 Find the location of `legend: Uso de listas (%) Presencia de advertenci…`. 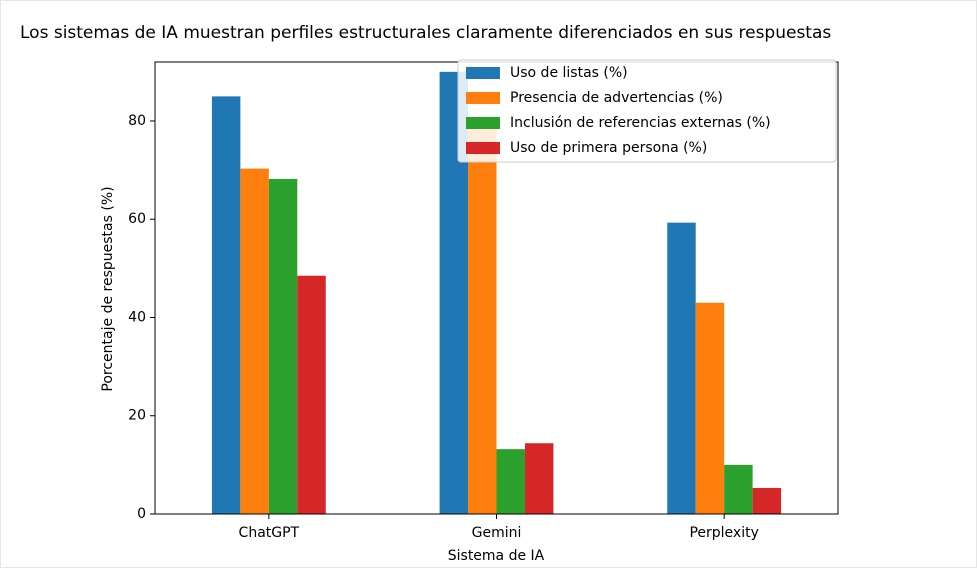

legend: Uso de listas (%) Presencia de advertenci… is located at coordinates (647, 111).